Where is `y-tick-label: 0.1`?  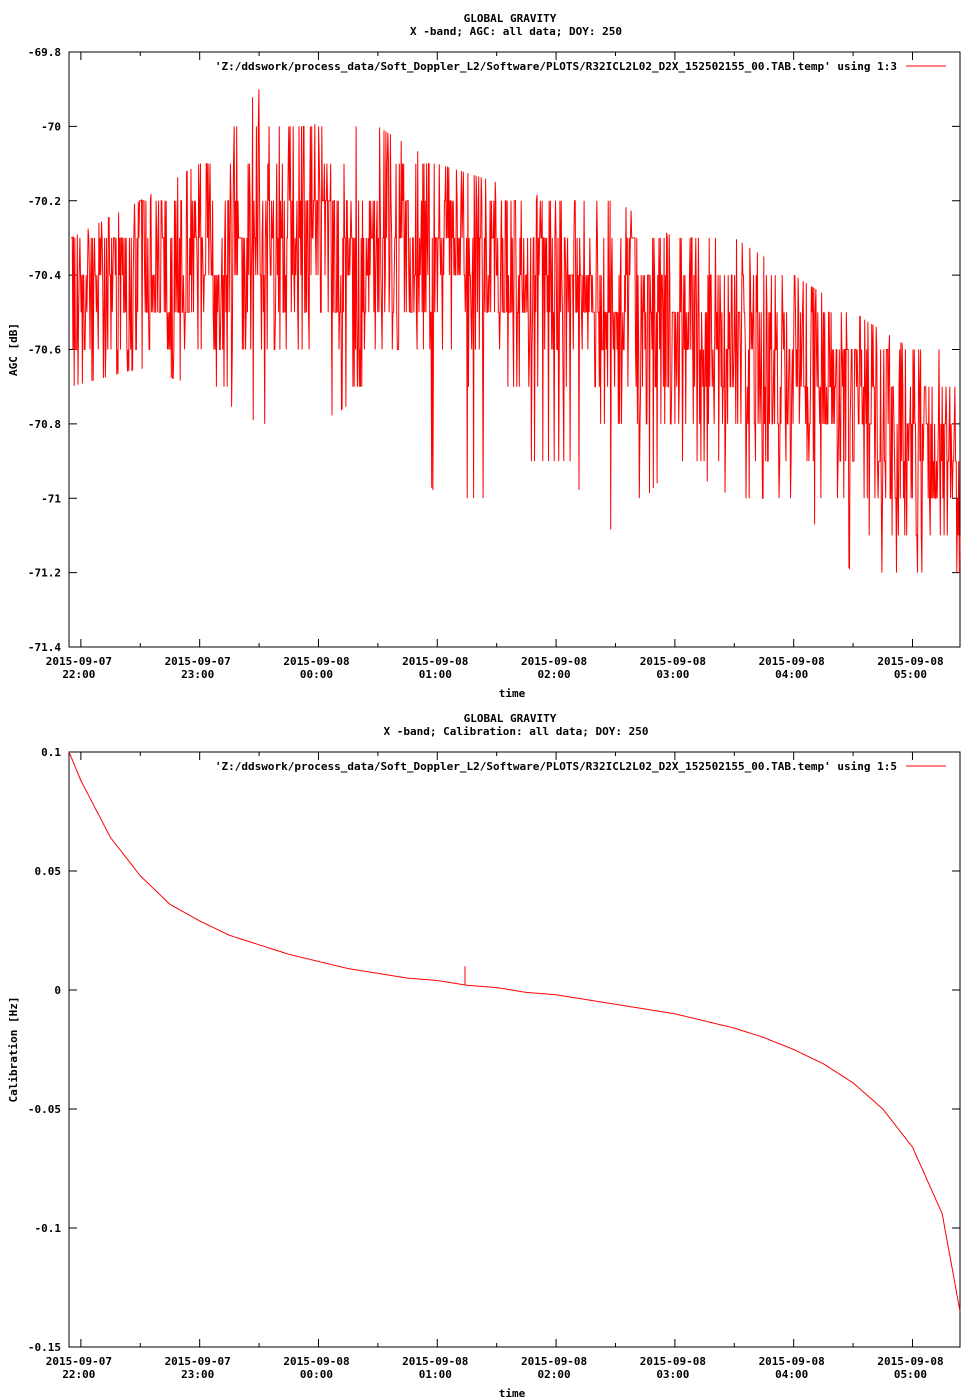 y-tick-label: 0.1 is located at coordinates (51, 752).